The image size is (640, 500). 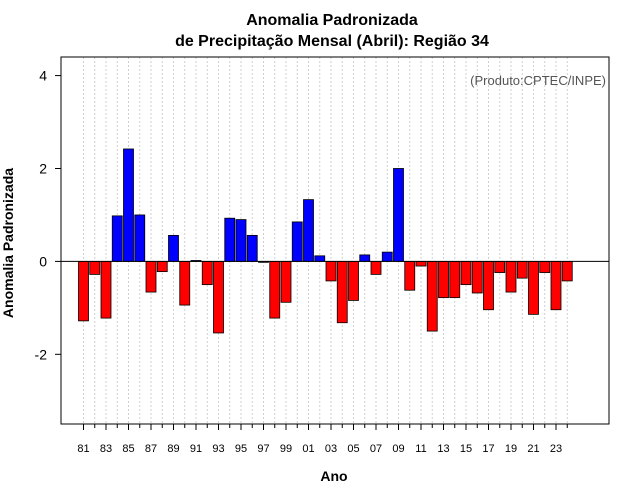 I want to click on x-tick-label: 87, so click(x=151, y=449).